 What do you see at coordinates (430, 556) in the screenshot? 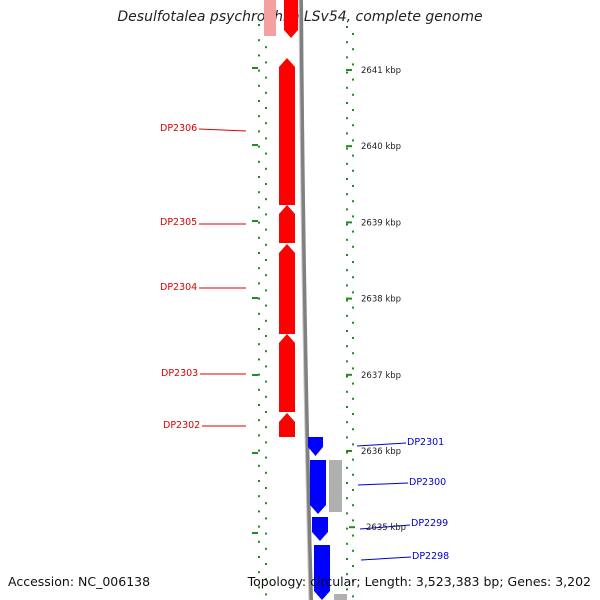
I see `gene-label: DP2298` at bounding box center [430, 556].